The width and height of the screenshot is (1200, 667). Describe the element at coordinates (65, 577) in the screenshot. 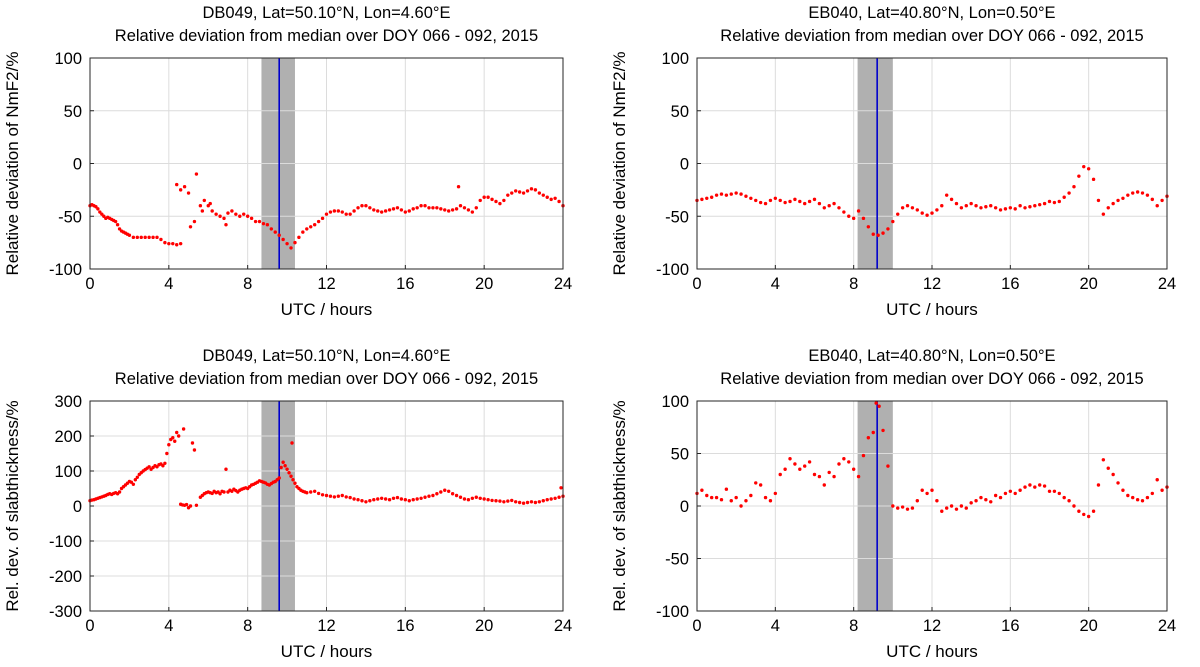

I see `y-tick-label: -200` at that location.